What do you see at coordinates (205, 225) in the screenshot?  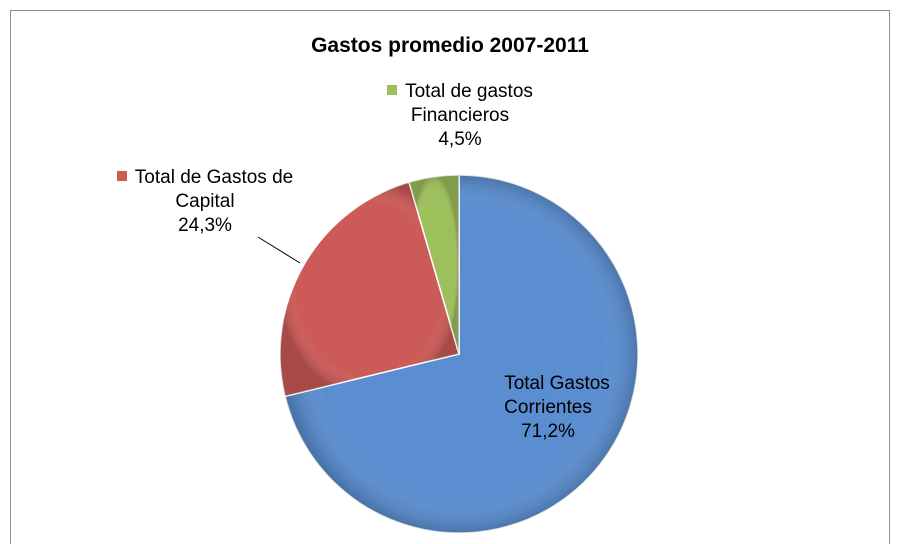 I see `value-label: 24,3%` at bounding box center [205, 225].